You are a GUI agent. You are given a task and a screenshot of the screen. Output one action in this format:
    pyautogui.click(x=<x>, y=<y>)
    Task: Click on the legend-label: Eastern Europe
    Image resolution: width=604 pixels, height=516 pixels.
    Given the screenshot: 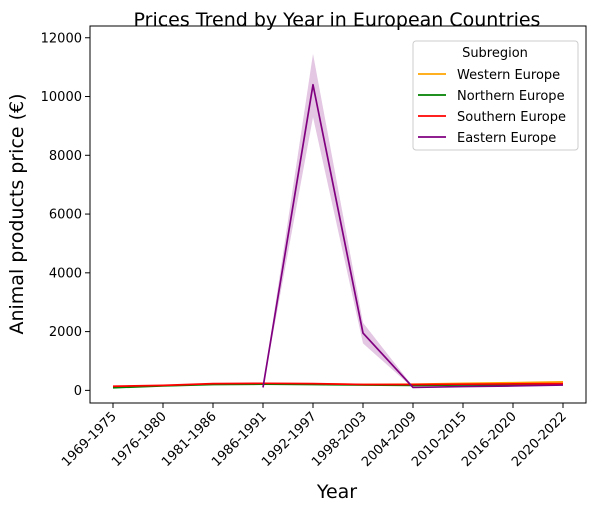 What is the action you would take?
    pyautogui.click(x=506, y=138)
    